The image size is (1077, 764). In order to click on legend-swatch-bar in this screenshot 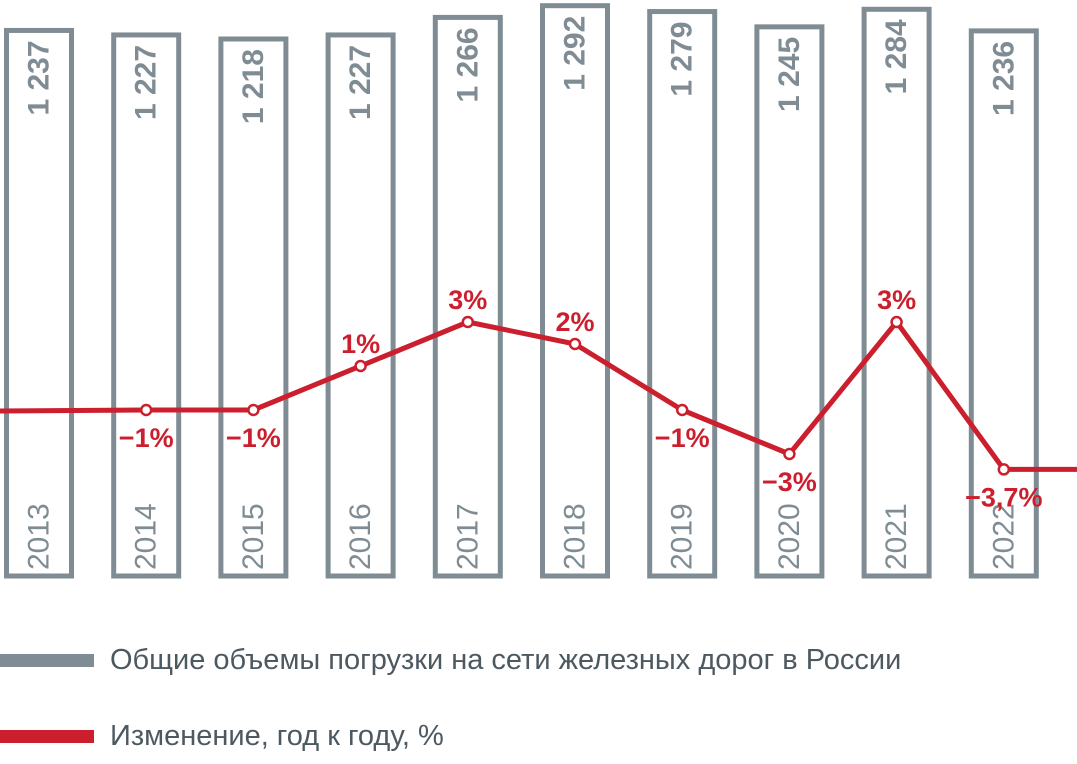, I will do `click(47, 660)`.